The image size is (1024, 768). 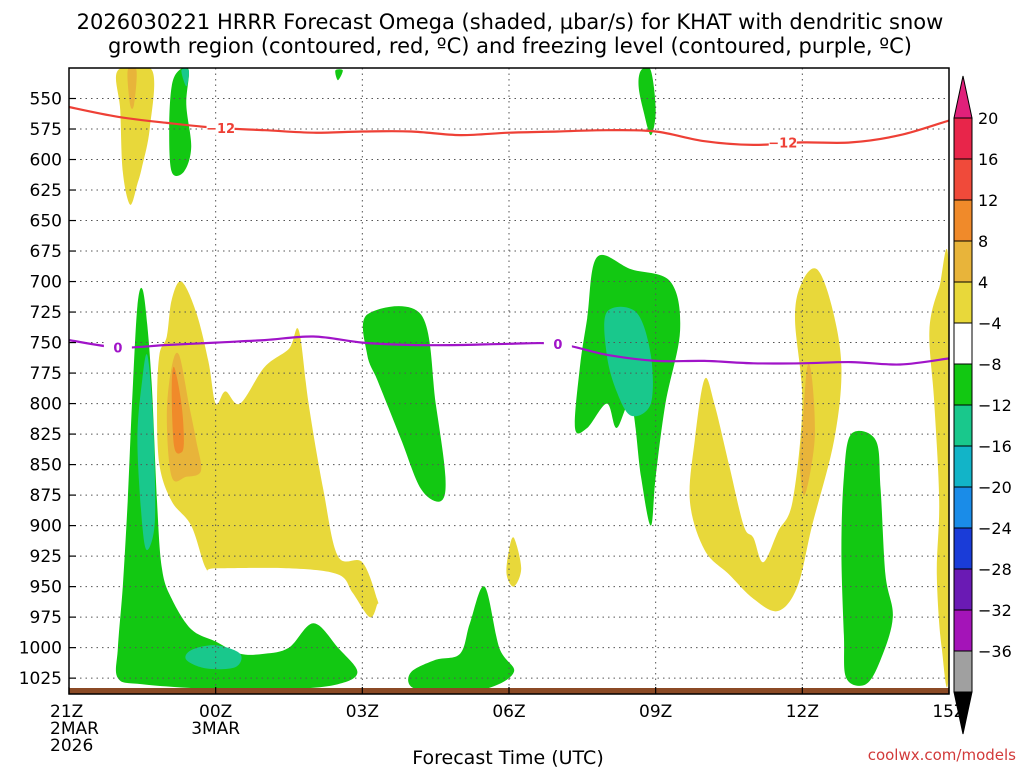 I want to click on colorbar-label: −36, so click(x=995, y=651).